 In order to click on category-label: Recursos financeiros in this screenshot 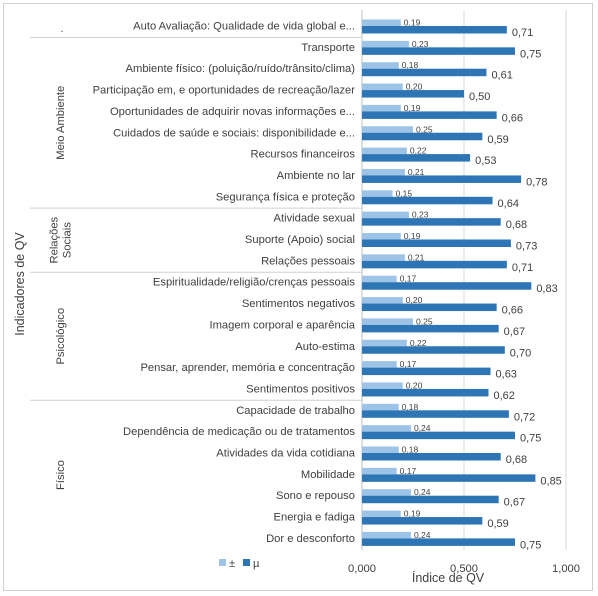, I will do `click(303, 155)`.